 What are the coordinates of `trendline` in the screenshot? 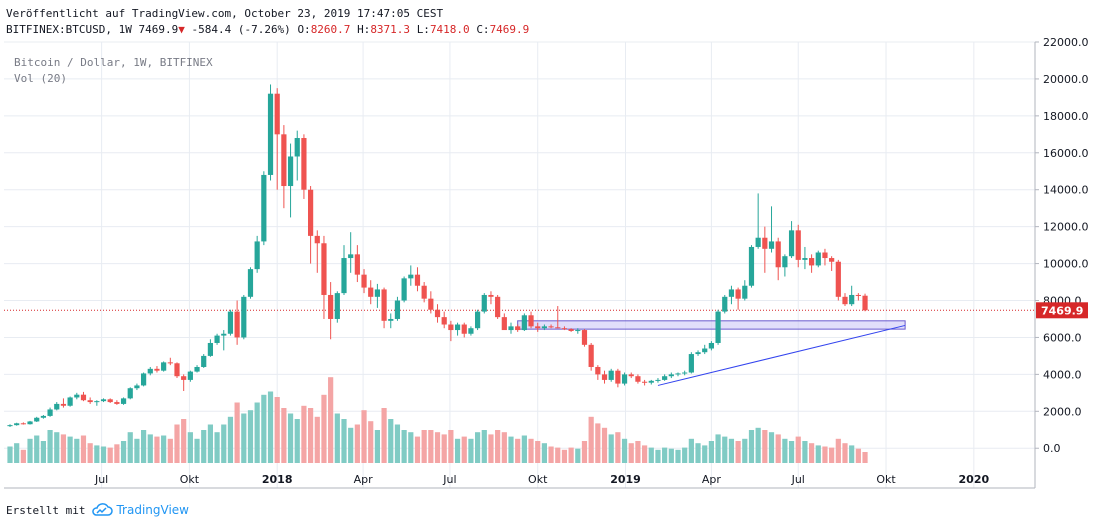 It's located at (781, 355).